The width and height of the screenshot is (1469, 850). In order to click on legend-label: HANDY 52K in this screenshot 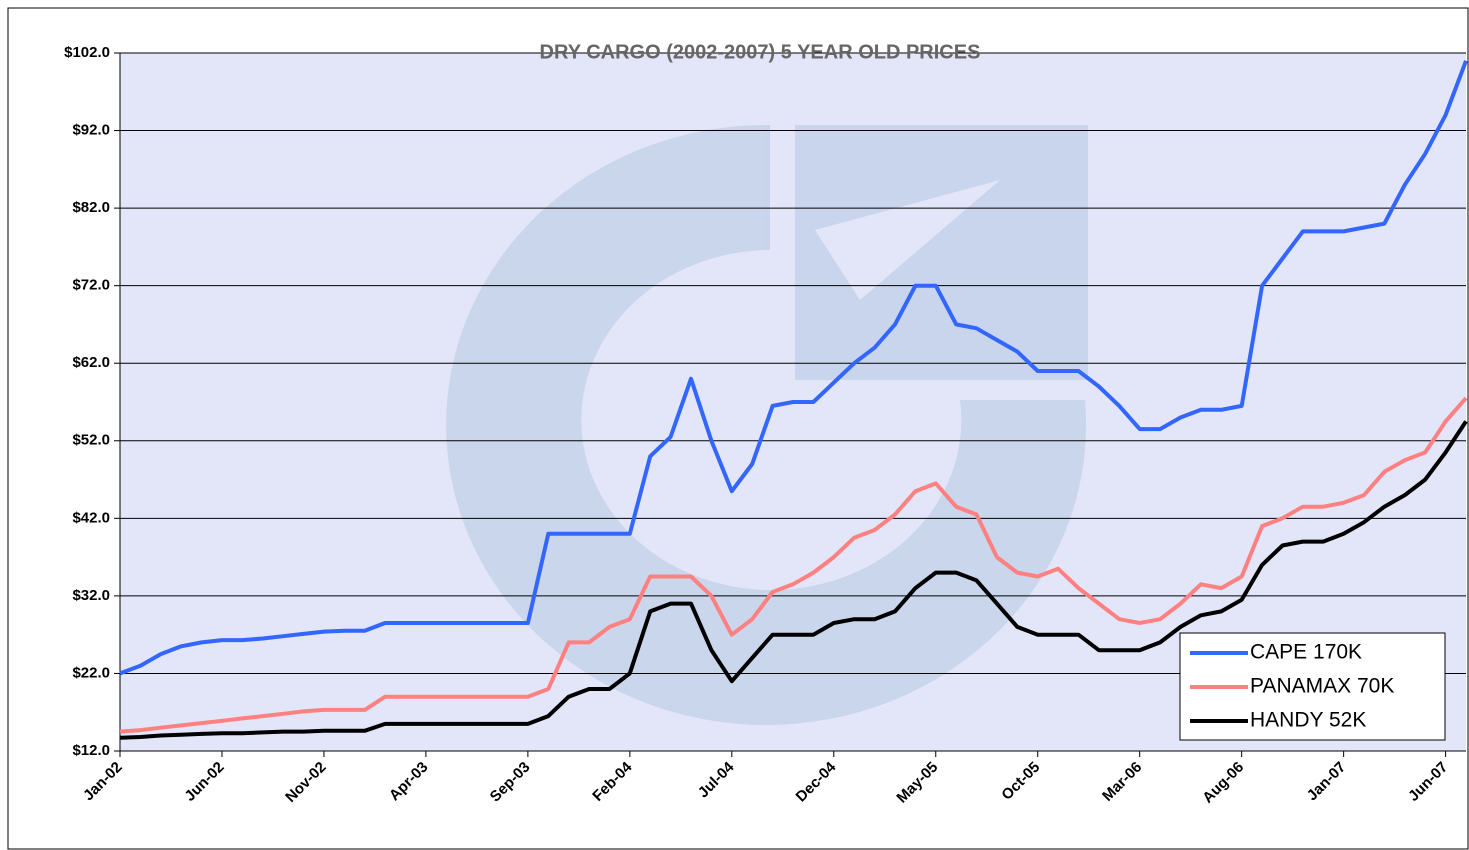, I will do `click(1308, 720)`.